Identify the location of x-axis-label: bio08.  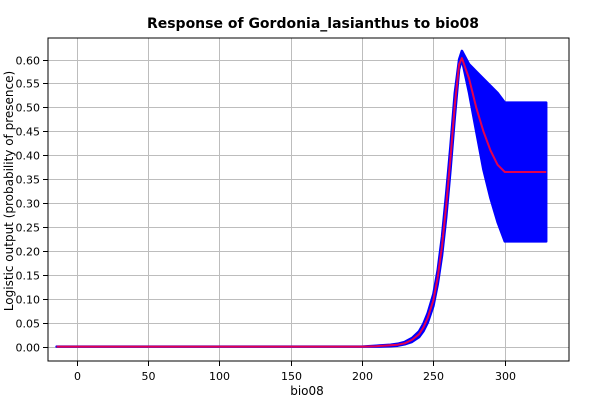
(307, 391).